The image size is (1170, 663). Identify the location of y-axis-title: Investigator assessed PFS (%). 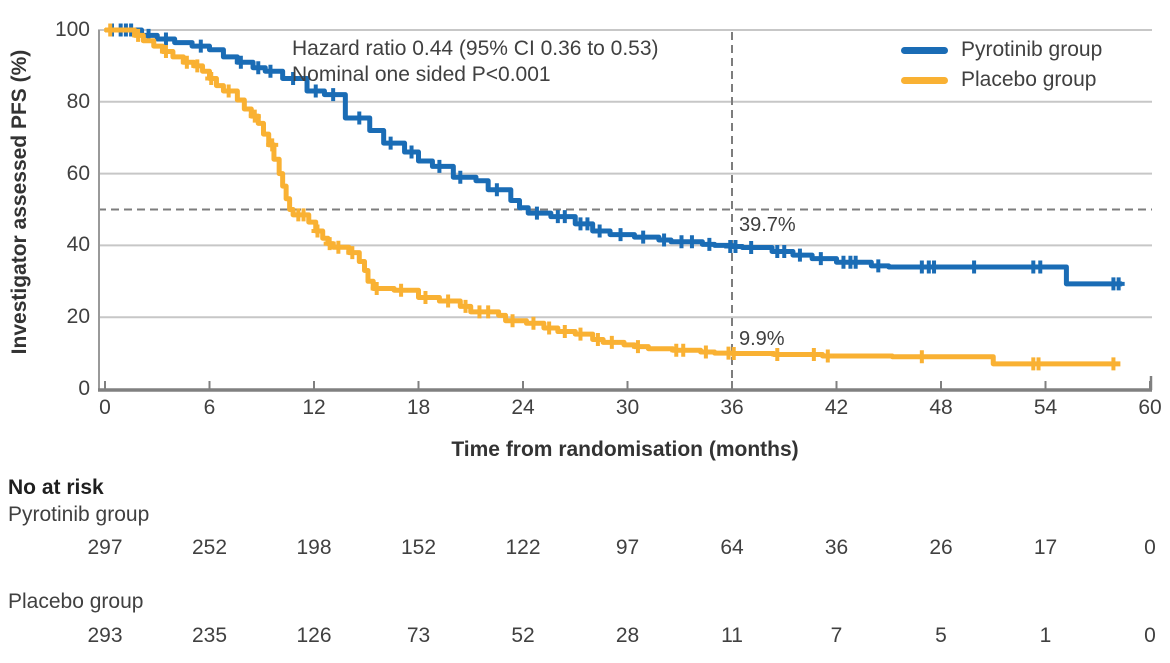
(19, 202).